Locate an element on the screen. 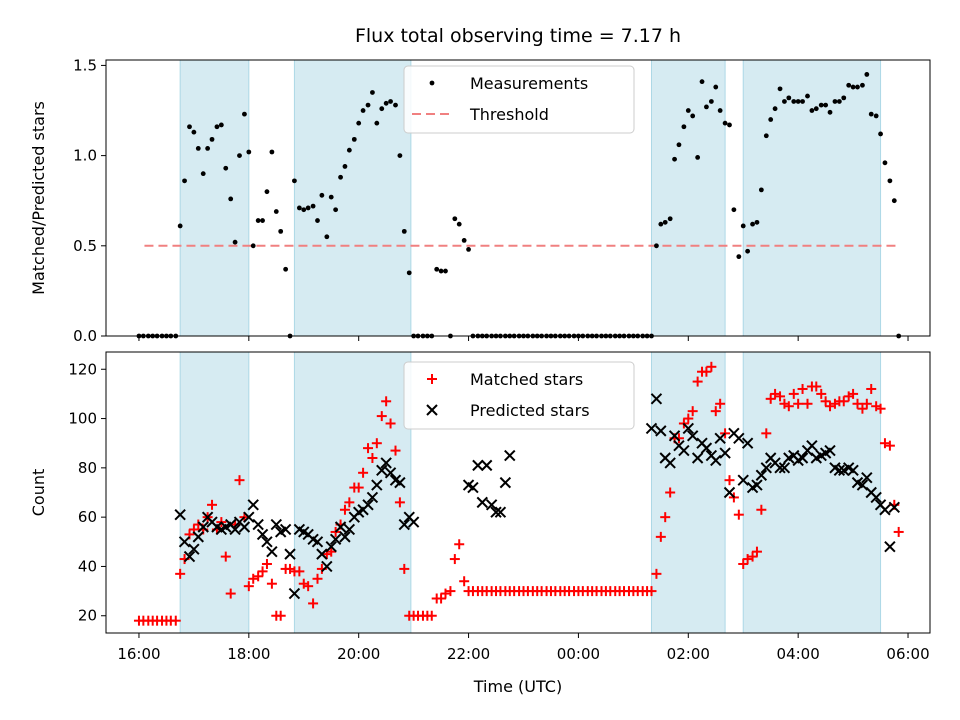 This screenshot has width=960, height=720. legend-marker-dot is located at coordinates (432, 83).